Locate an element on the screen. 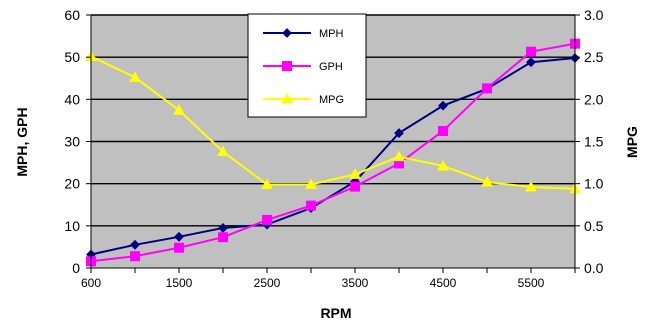 This screenshot has width=652, height=323. y2-axis-label: MPG is located at coordinates (632, 142).